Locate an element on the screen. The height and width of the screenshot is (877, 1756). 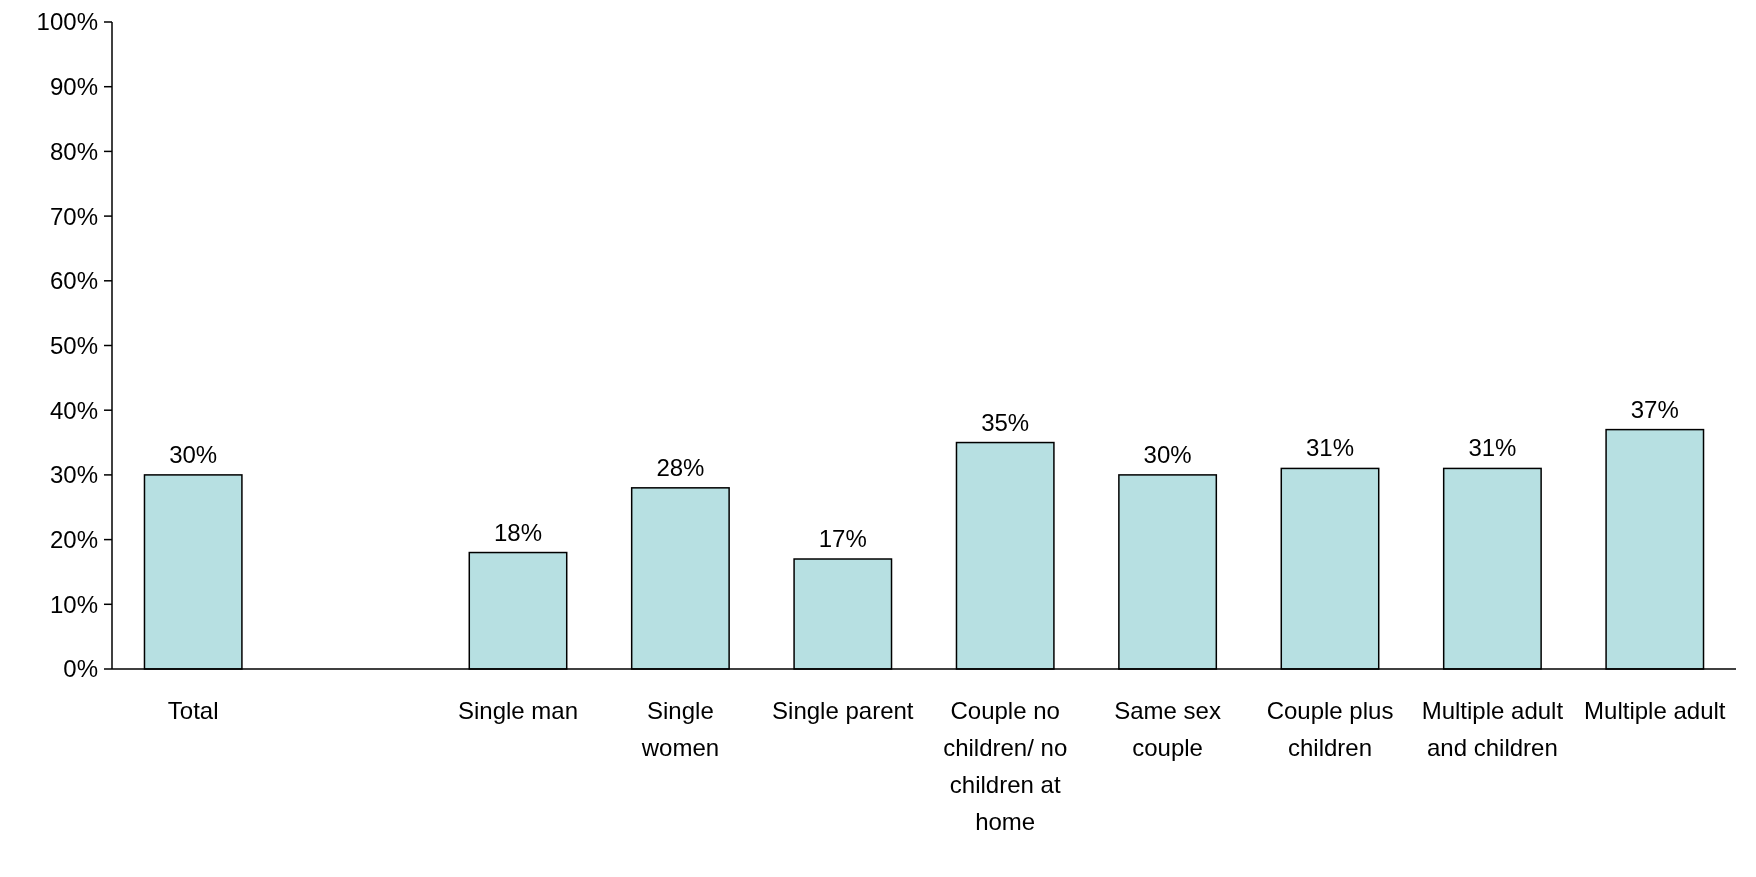
data-label: 37% is located at coordinates (1654, 409).